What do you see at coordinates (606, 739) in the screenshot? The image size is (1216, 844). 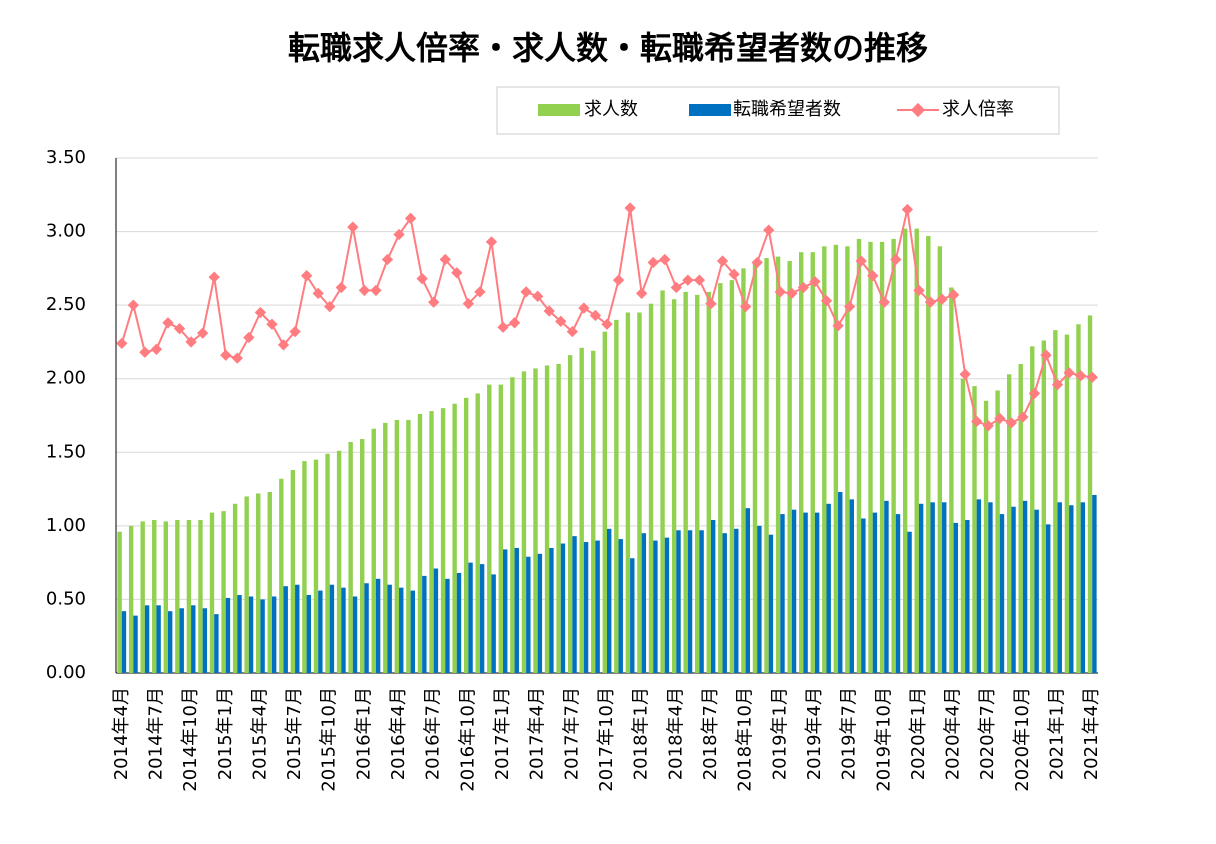 I see `x-tick-label: 2017年10月` at bounding box center [606, 739].